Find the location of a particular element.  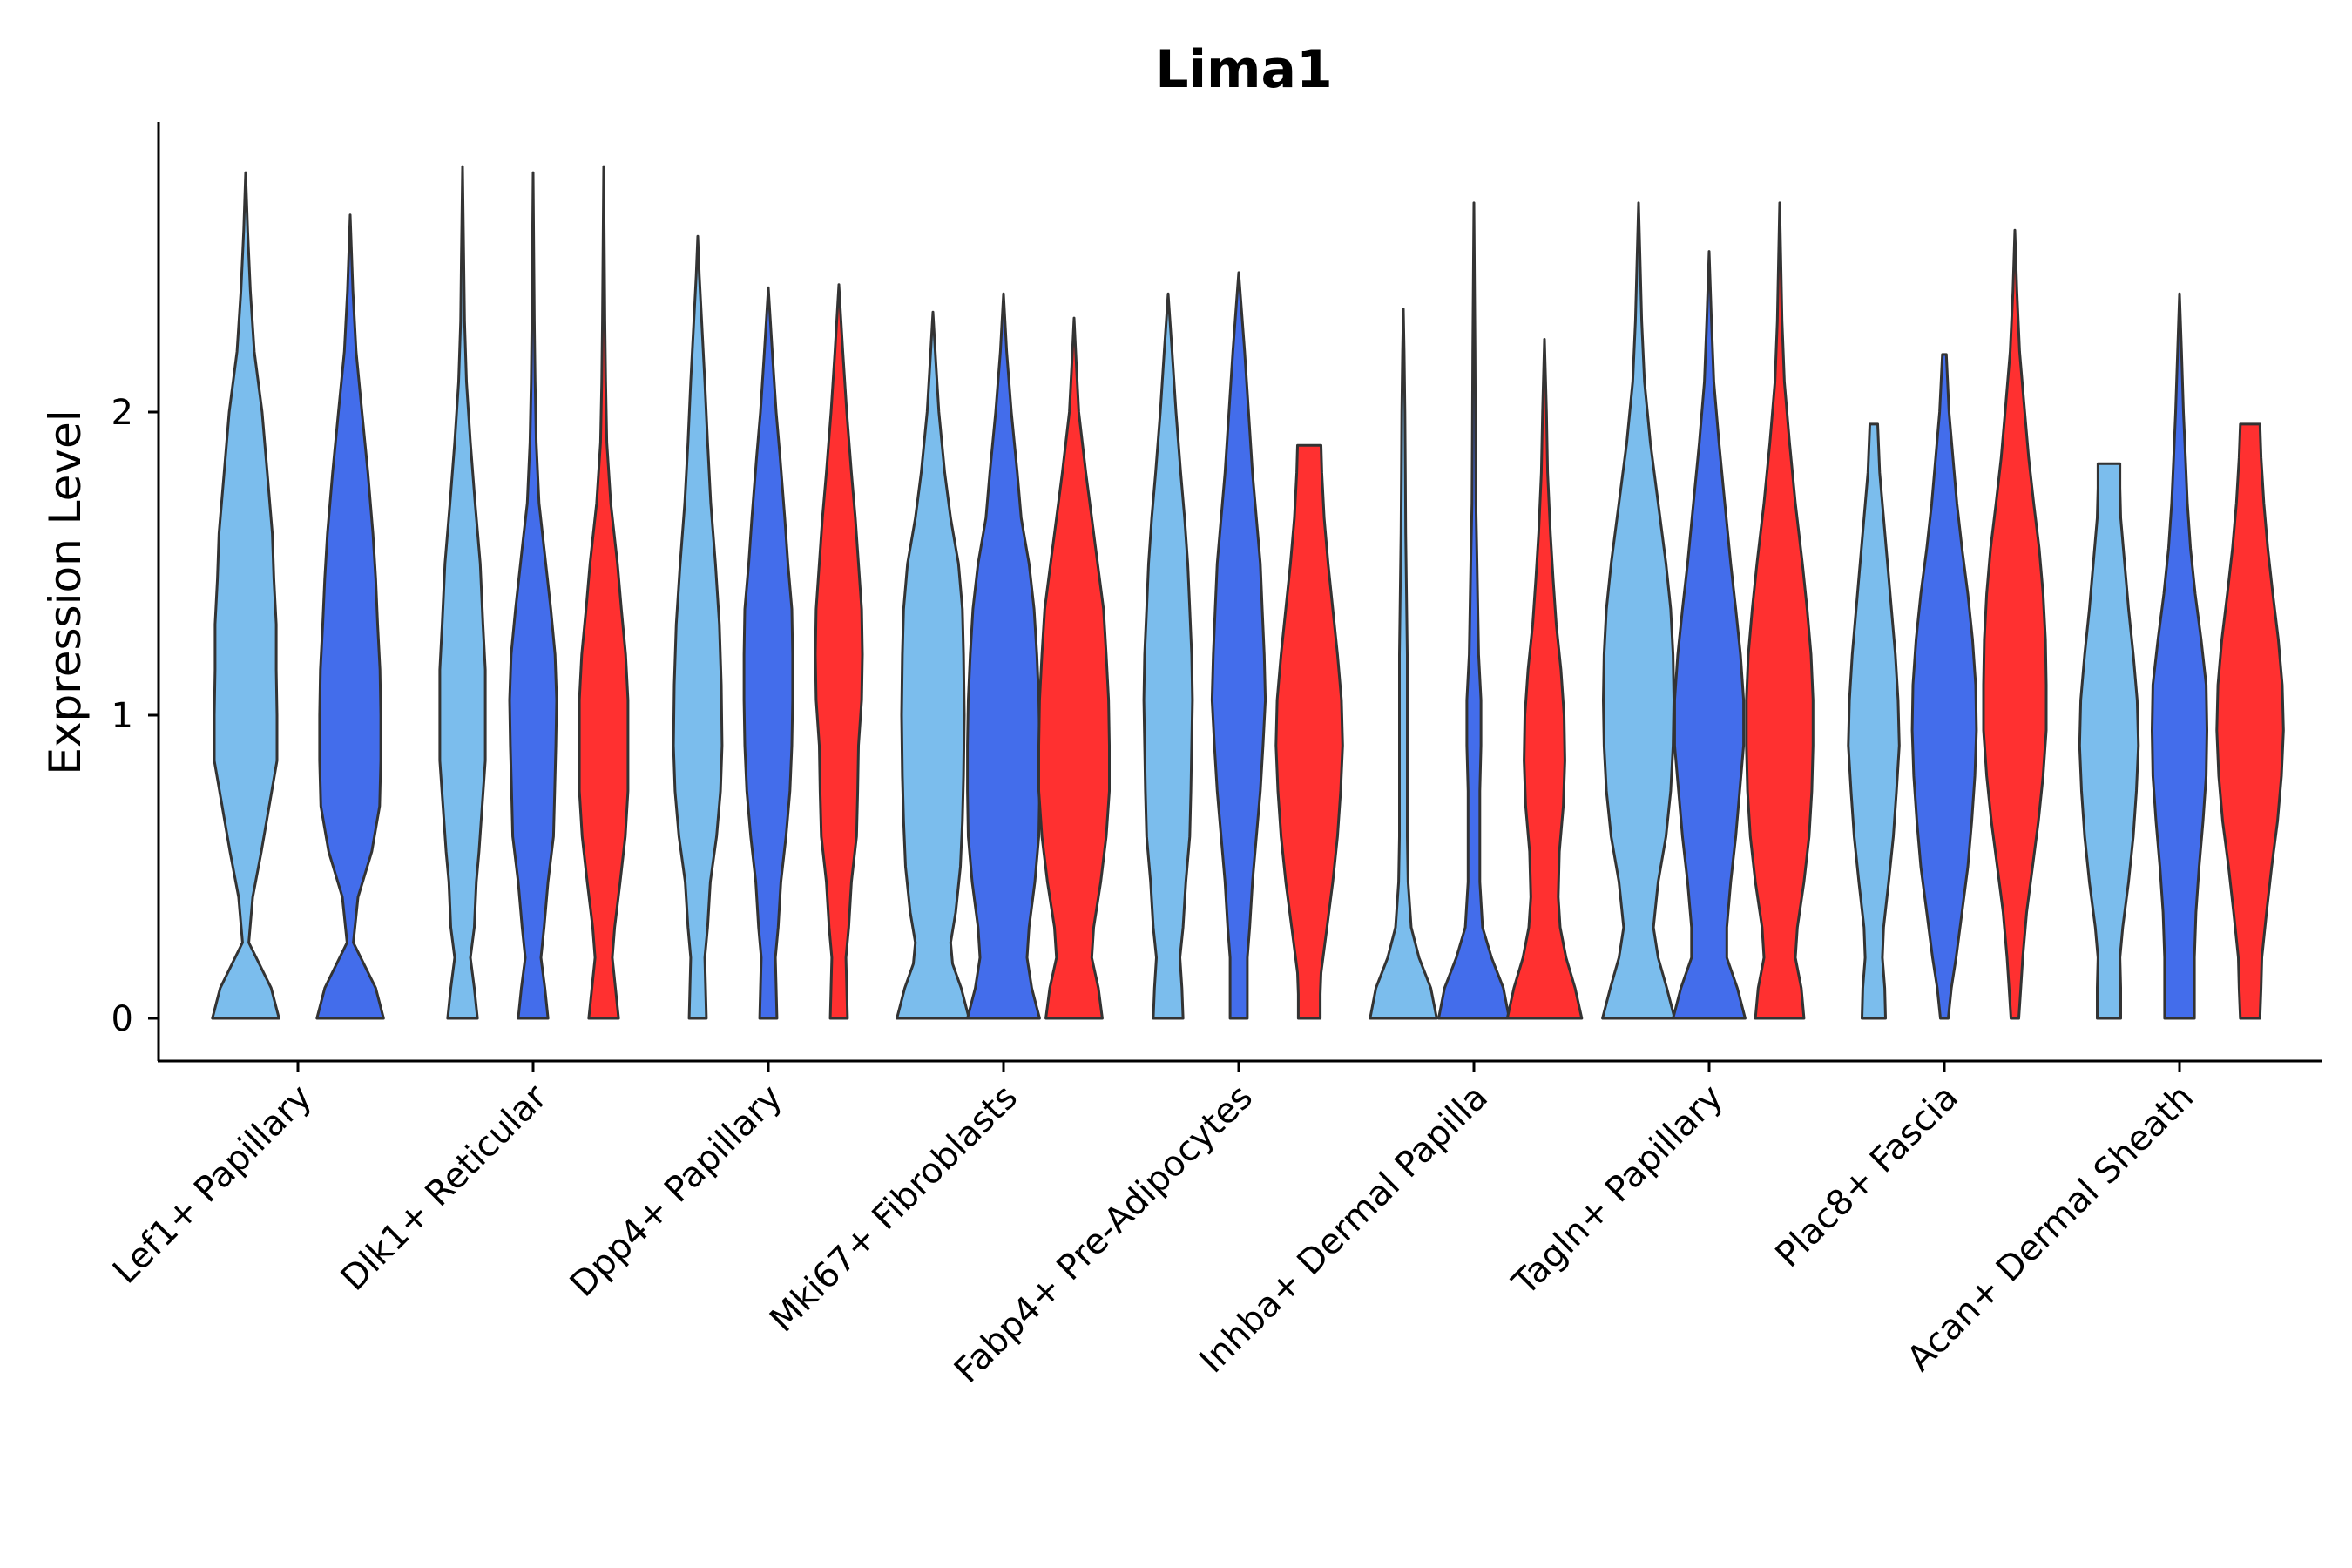

x-tick-label: Dlk1+ Reticular is located at coordinates (445, 1188).